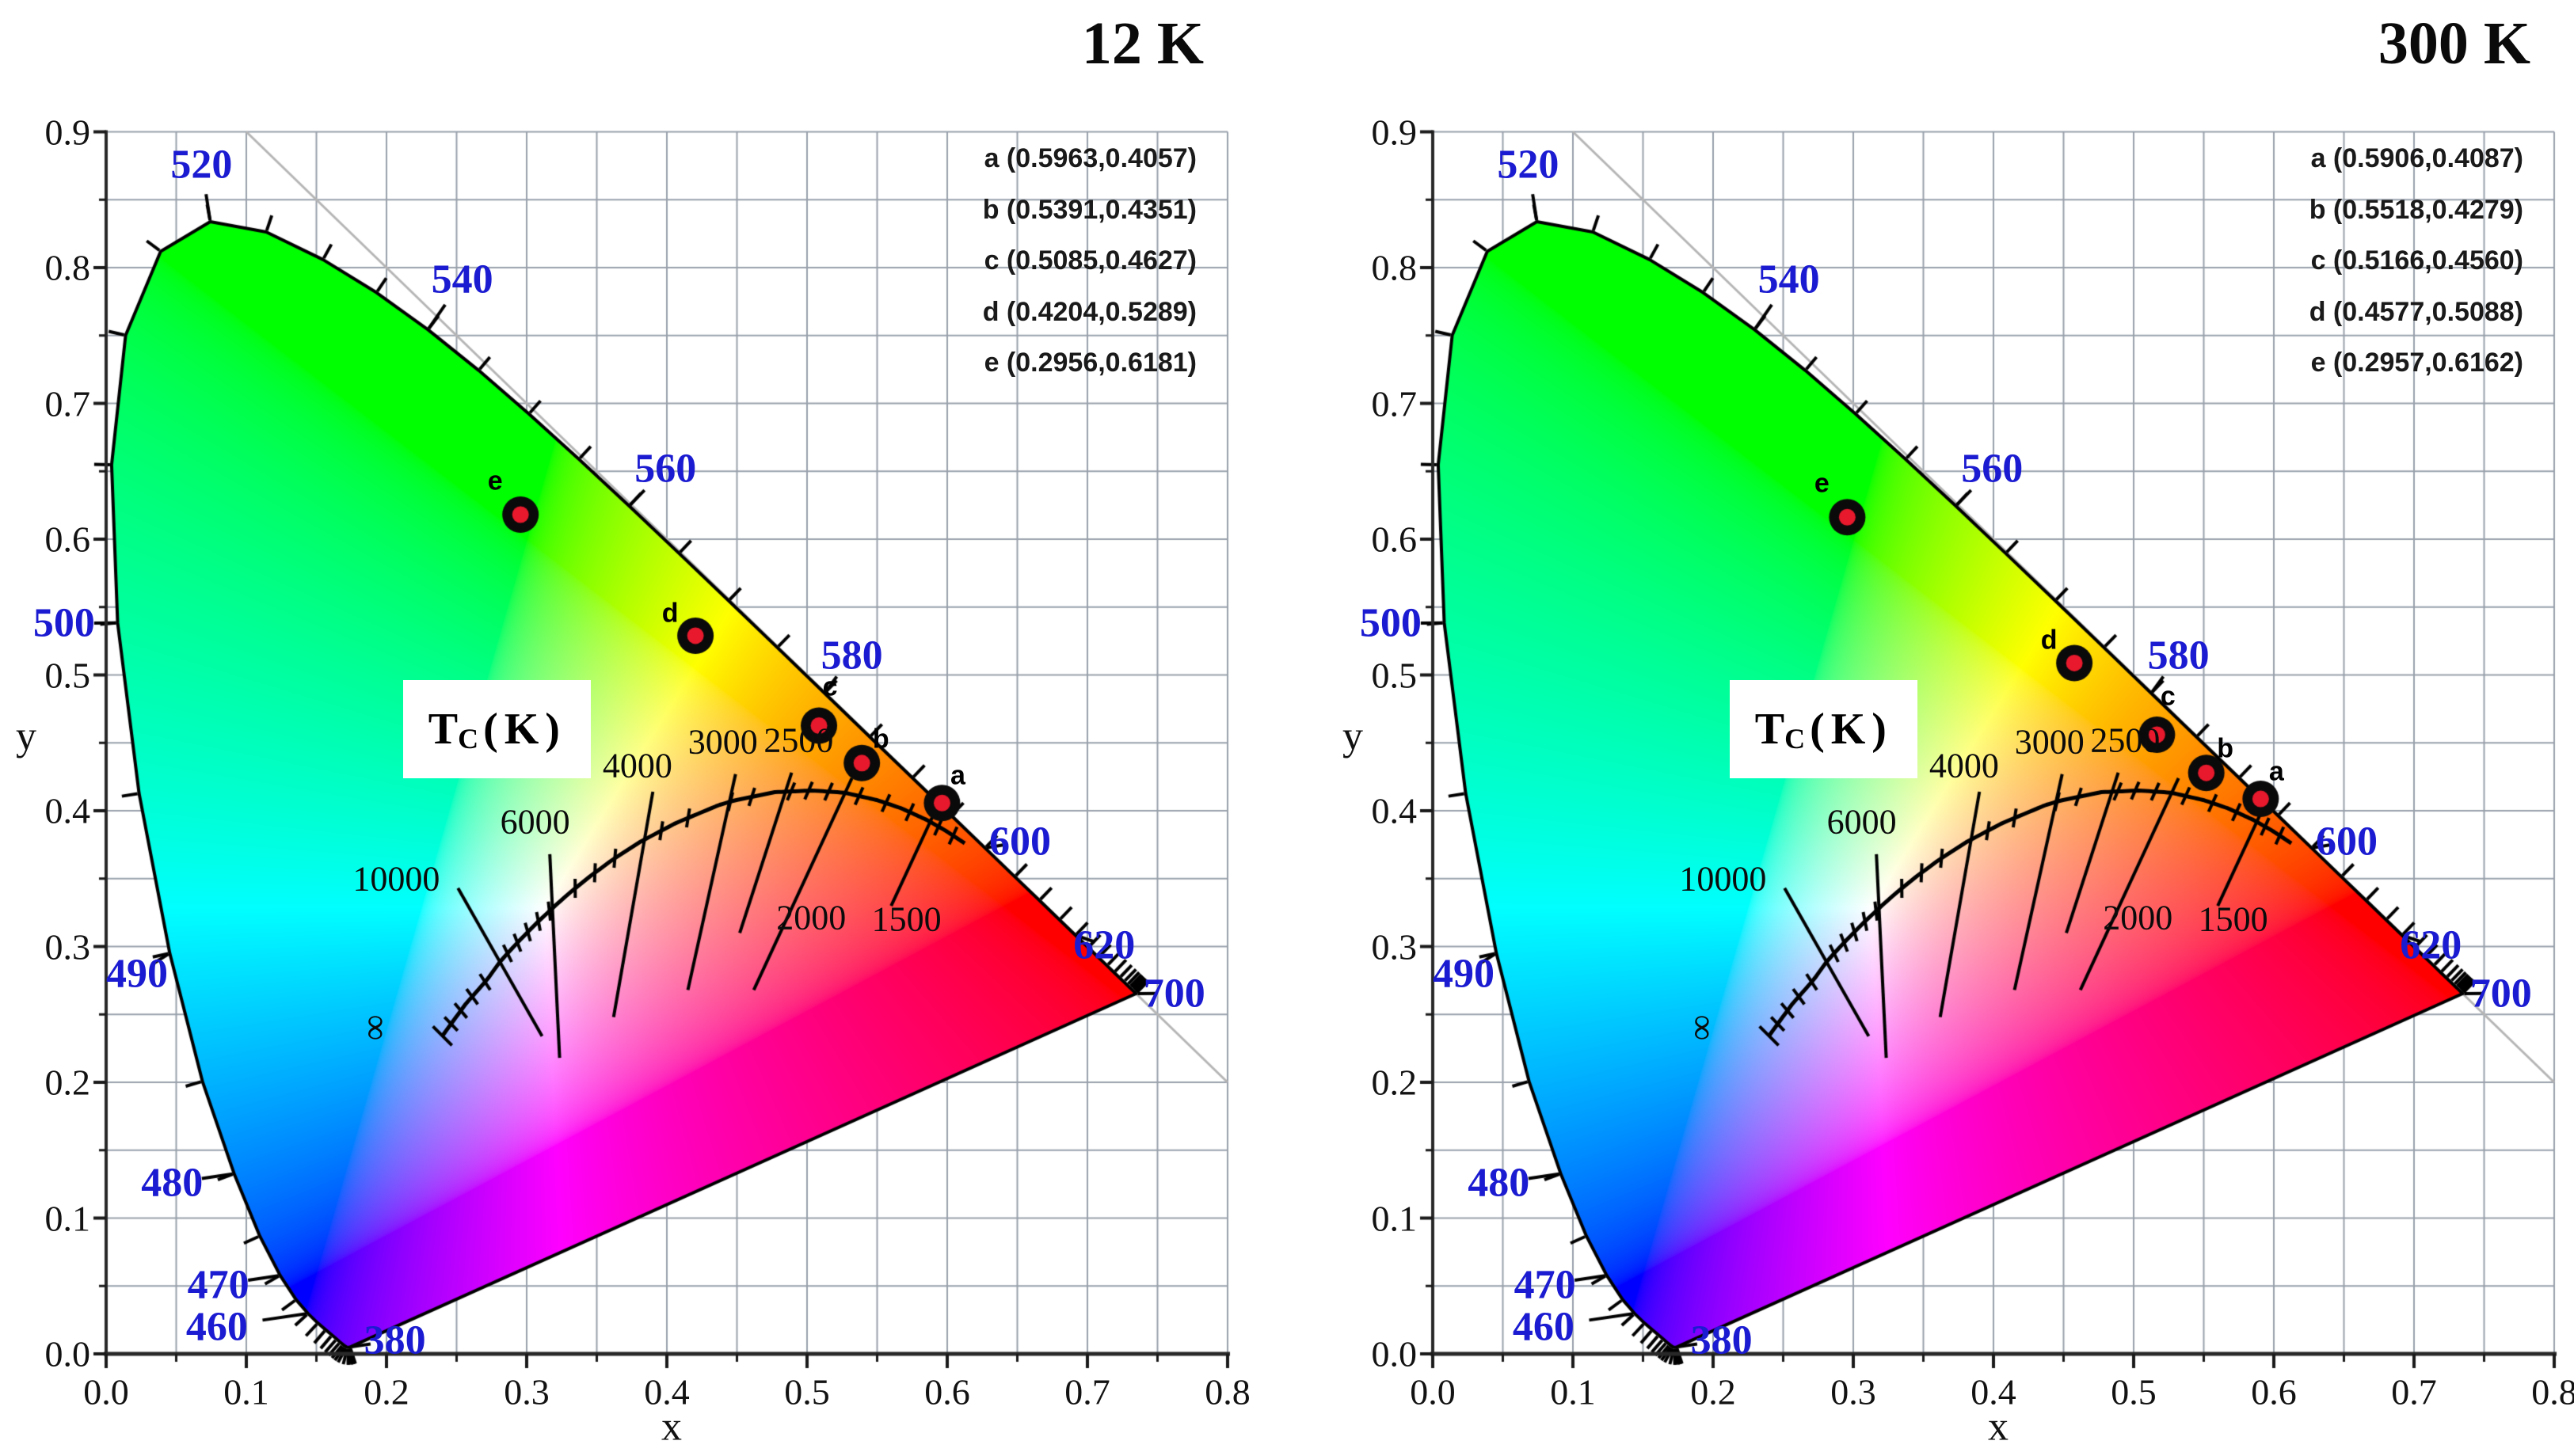 Image resolution: width=2574 pixels, height=1456 pixels. What do you see at coordinates (67, 1082) in the screenshot?
I see `y-tick-label-0.2: 0.2` at bounding box center [67, 1082].